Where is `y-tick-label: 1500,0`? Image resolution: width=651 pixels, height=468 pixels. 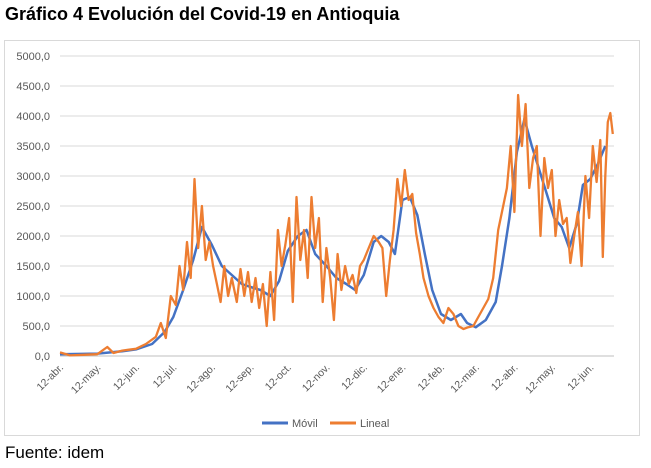
y-tick-label: 1500,0 is located at coordinates (33, 267).